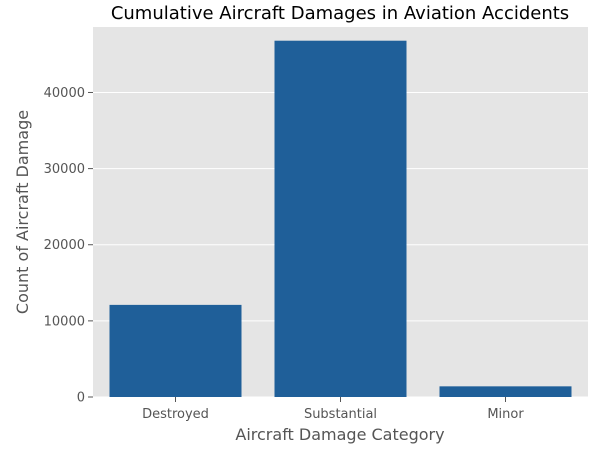 The width and height of the screenshot is (606, 455). I want to click on x-tick-label: Destroyed, so click(175, 414).